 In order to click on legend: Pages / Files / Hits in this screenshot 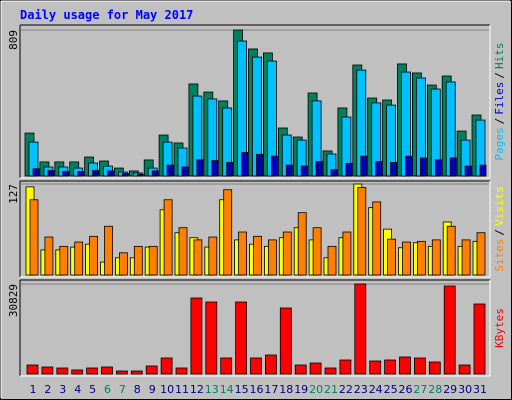, I will do `click(499, 102)`.